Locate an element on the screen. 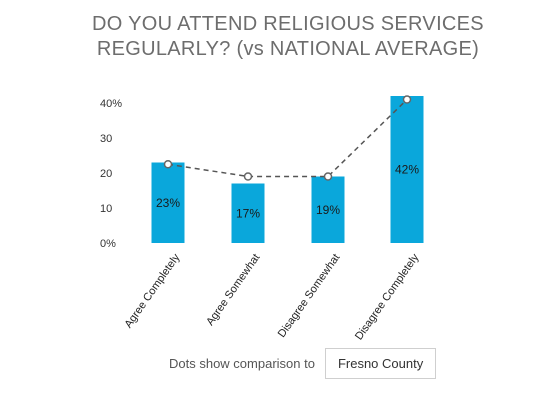 The height and width of the screenshot is (404, 550). footer-label: Dots show comparison to is located at coordinates (242, 363).